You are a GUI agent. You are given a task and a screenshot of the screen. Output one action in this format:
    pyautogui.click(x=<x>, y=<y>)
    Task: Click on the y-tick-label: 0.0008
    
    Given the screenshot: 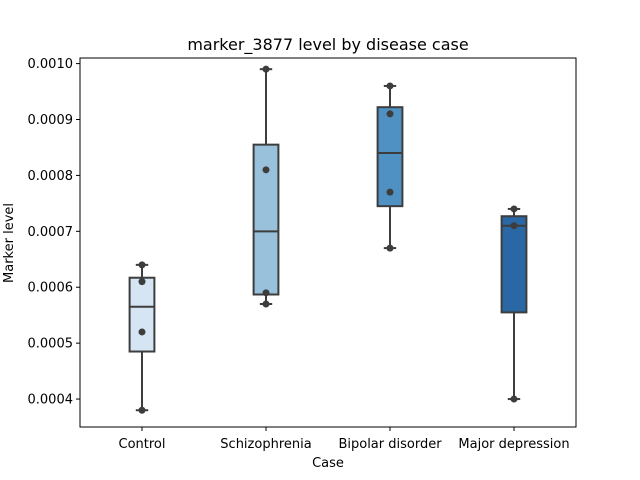 What is the action you would take?
    pyautogui.click(x=51, y=176)
    